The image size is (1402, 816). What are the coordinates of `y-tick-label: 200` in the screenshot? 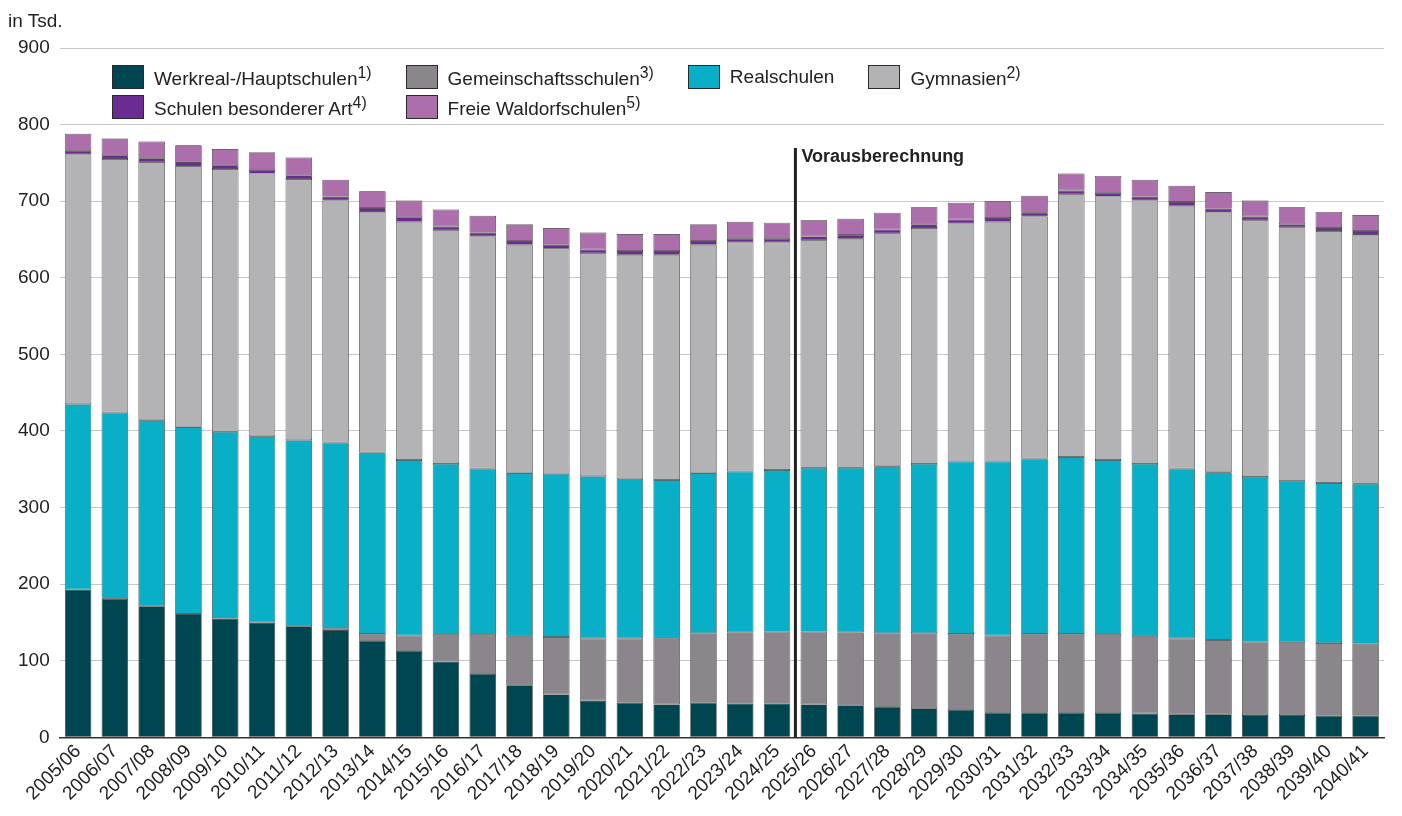 It's located at (34, 583).